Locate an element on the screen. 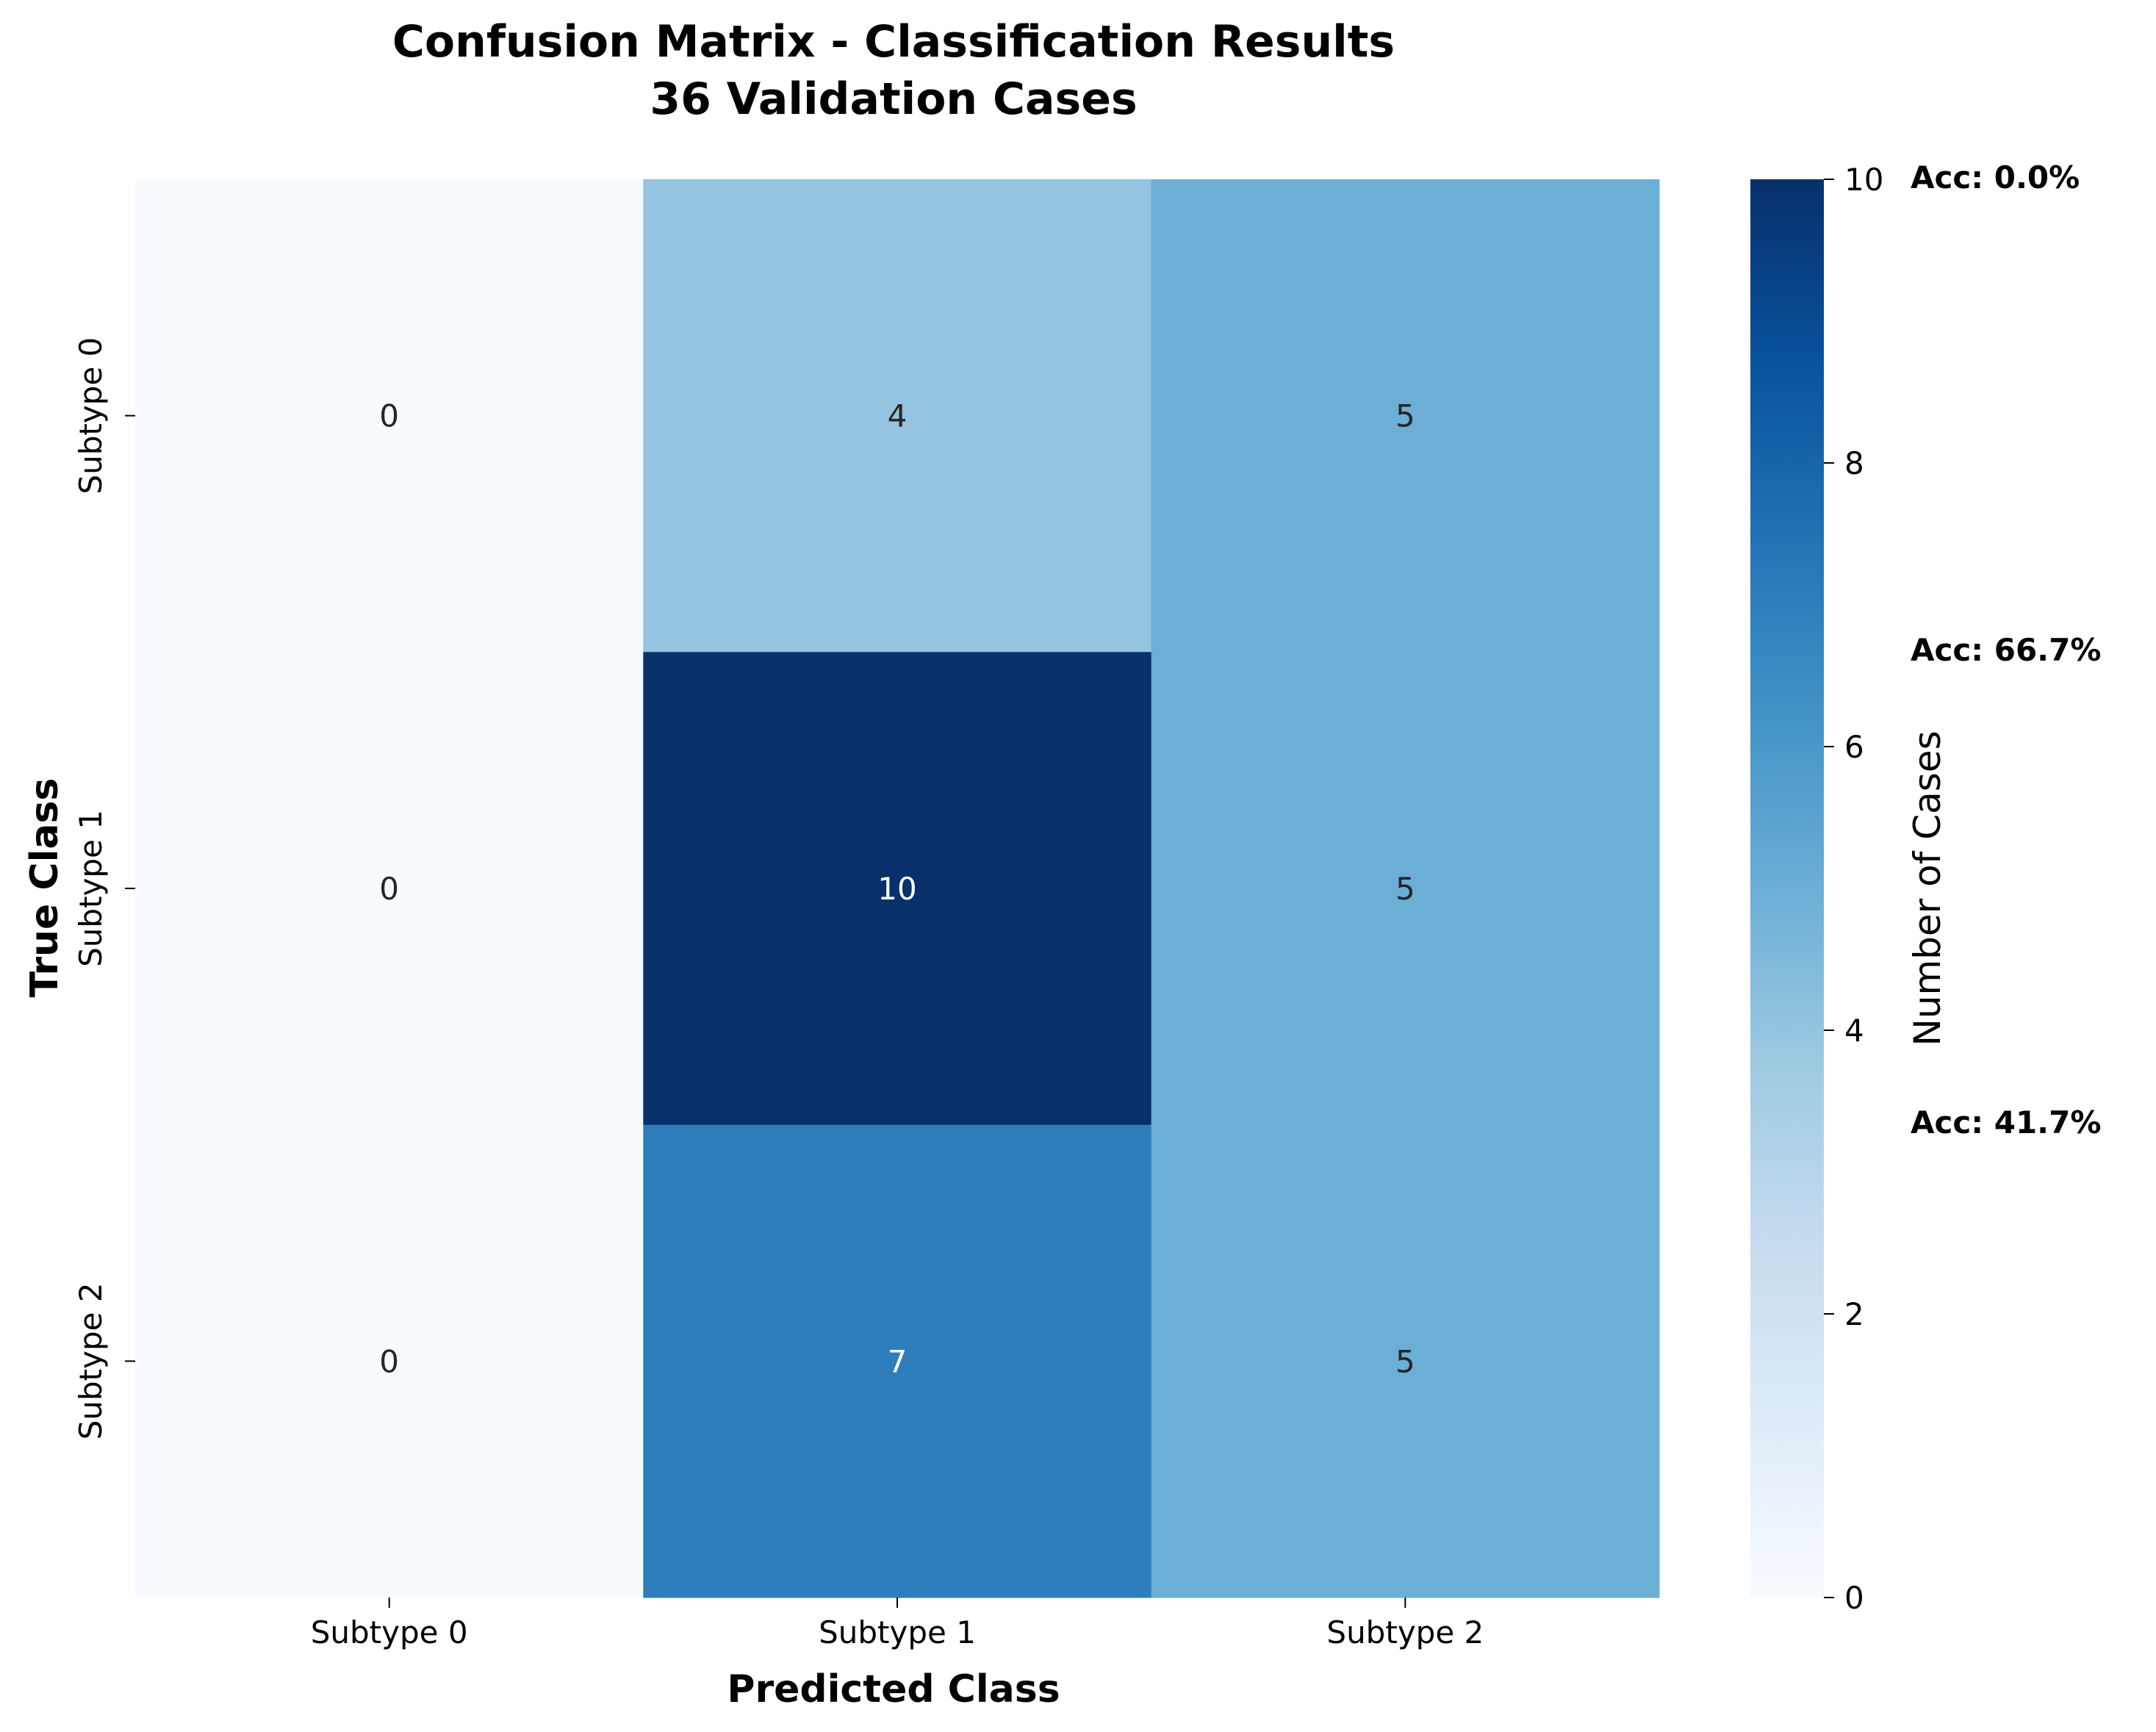  heatmap-cell-r1-c0 is located at coordinates (389, 889).